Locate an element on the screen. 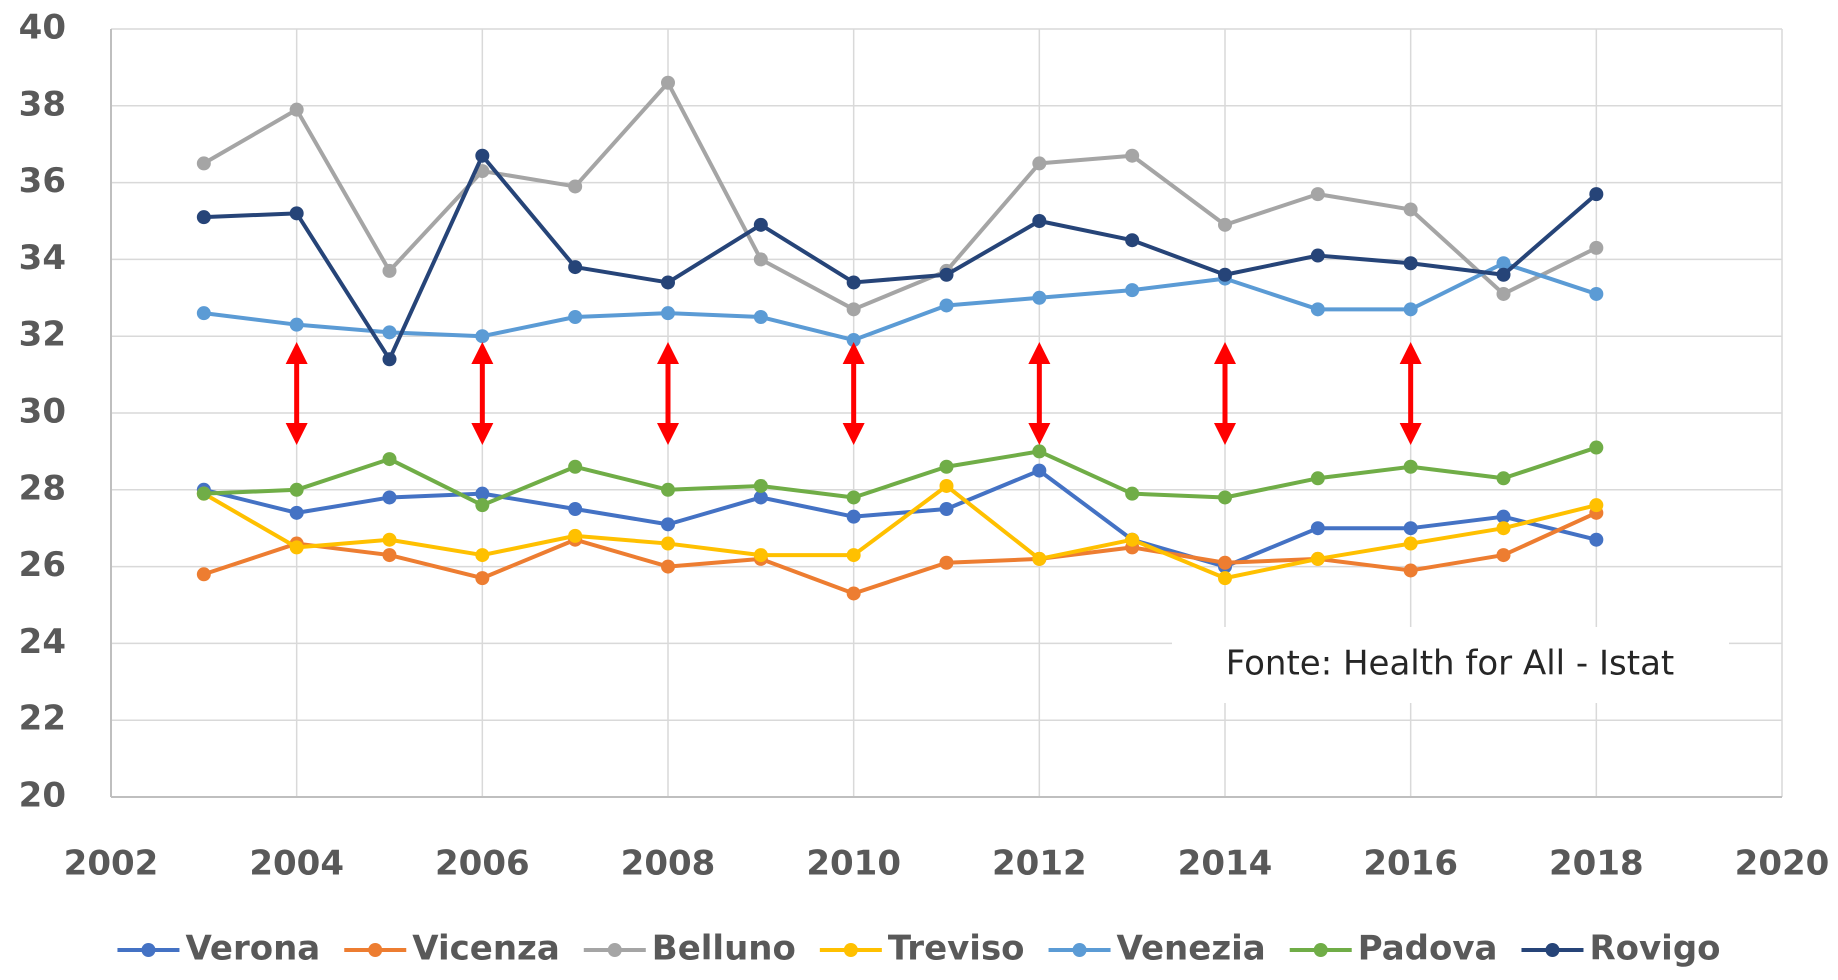 This screenshot has width=1838, height=980. legend-item: Venezia is located at coordinates (1157, 949).